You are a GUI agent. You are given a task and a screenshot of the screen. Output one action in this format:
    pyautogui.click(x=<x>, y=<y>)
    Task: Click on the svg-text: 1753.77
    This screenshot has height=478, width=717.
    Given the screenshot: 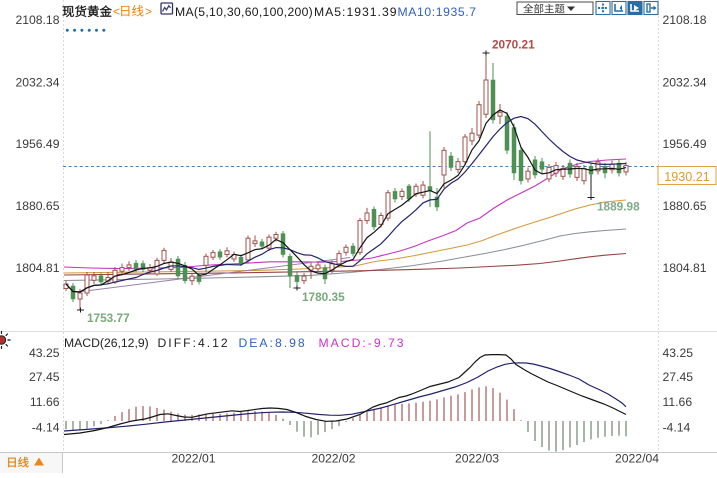 What is the action you would take?
    pyautogui.click(x=108, y=318)
    